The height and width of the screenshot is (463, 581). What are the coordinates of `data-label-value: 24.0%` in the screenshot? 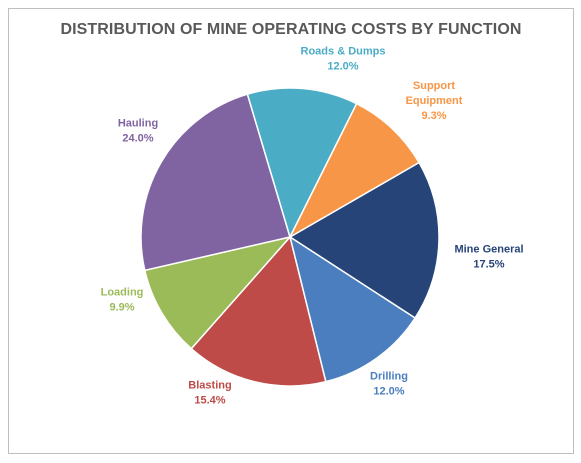 It's located at (137, 139).